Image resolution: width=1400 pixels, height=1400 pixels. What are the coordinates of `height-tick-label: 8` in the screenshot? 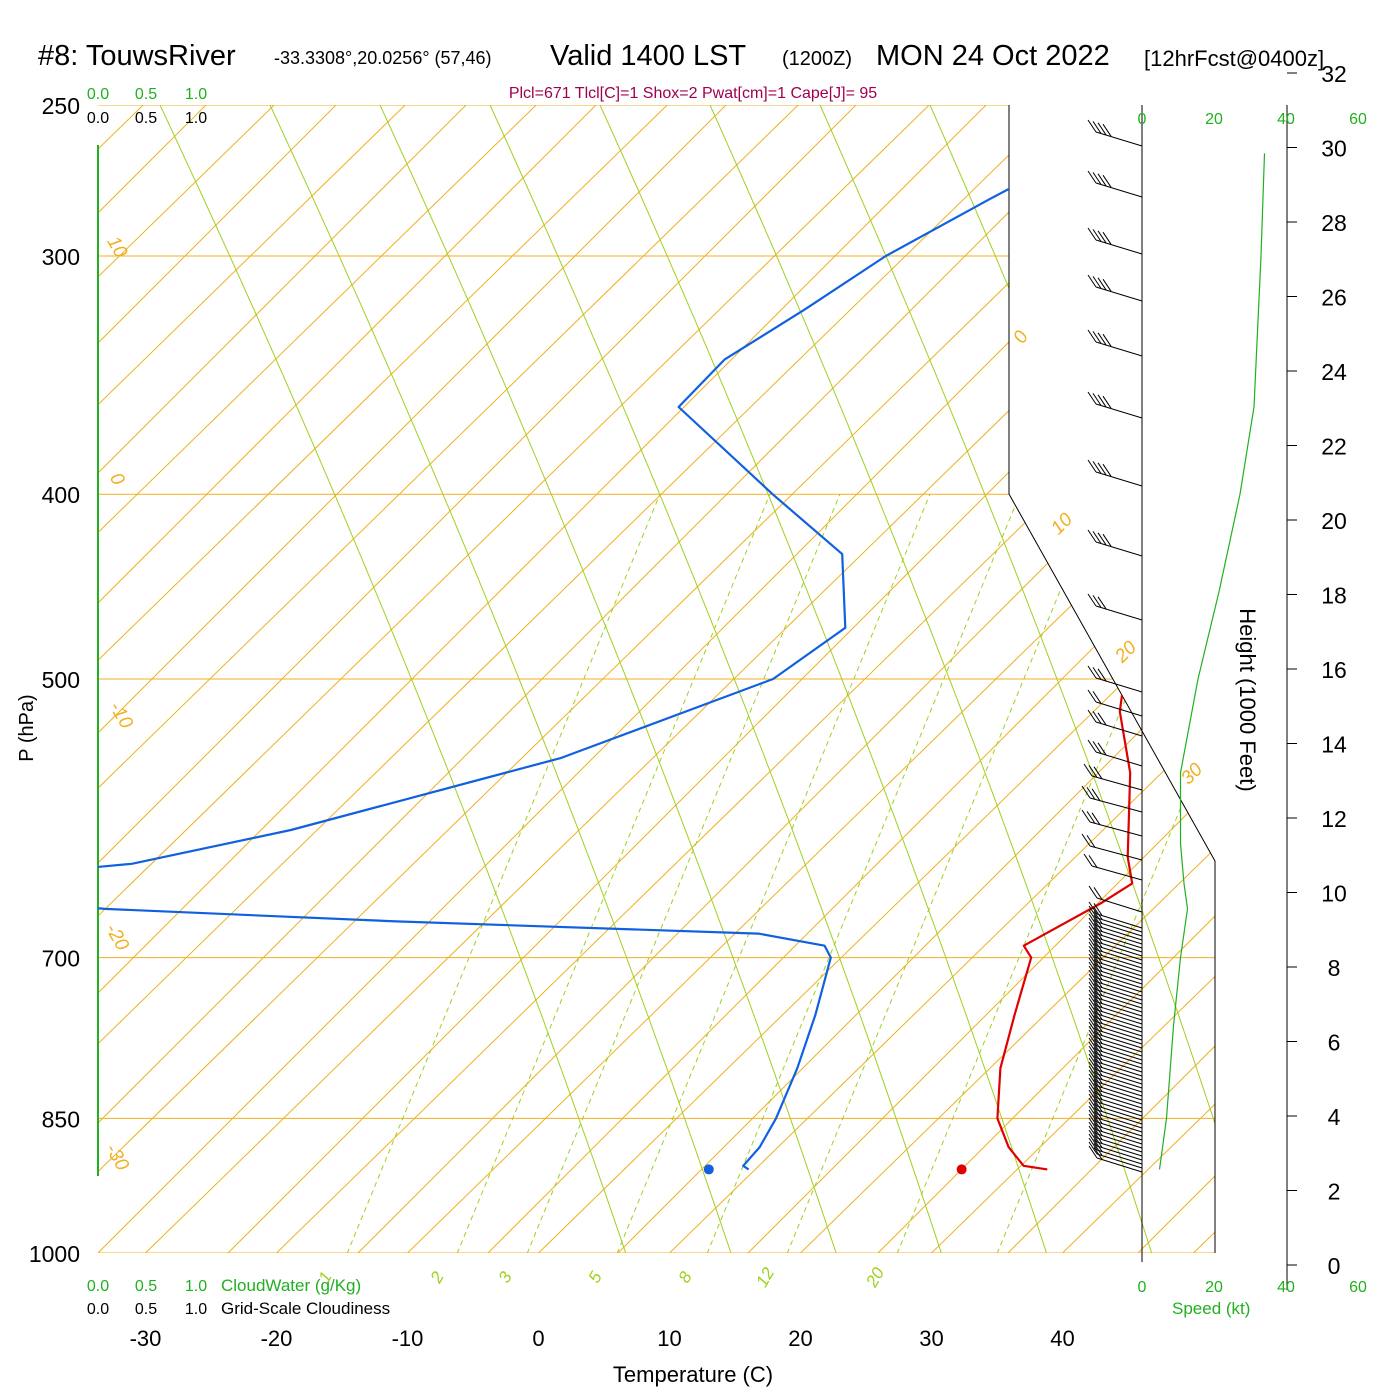 It's located at (1334, 968).